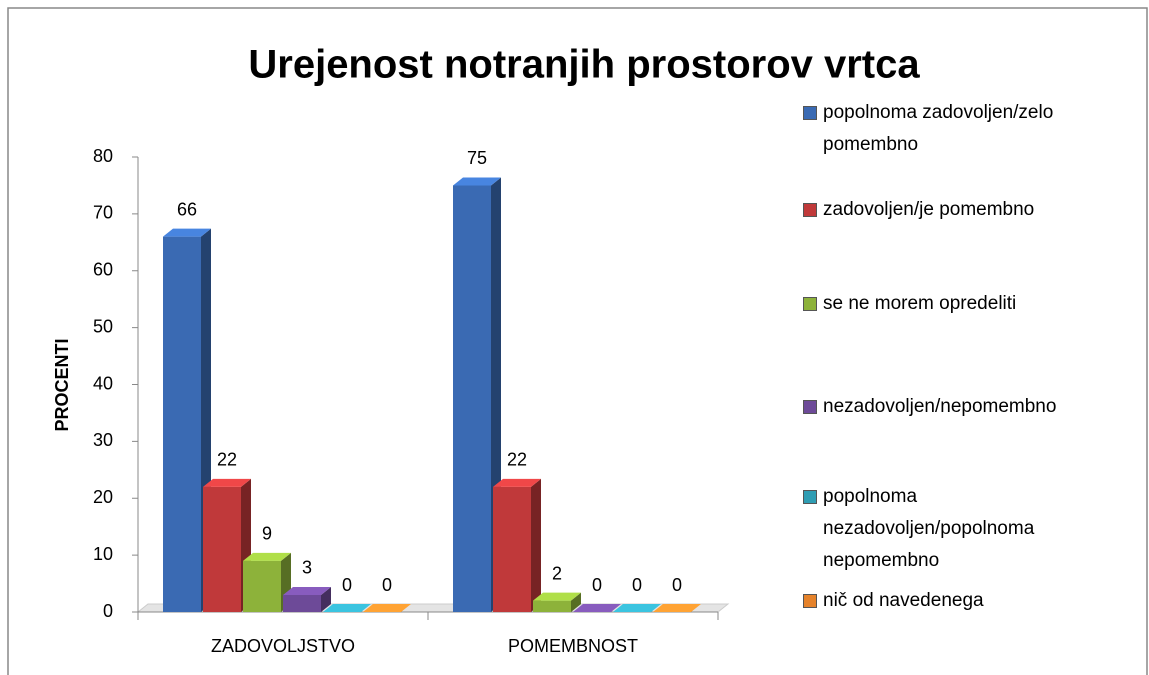 The height and width of the screenshot is (675, 1149). Describe the element at coordinates (103, 270) in the screenshot. I see `y-tick-label: 60` at that location.